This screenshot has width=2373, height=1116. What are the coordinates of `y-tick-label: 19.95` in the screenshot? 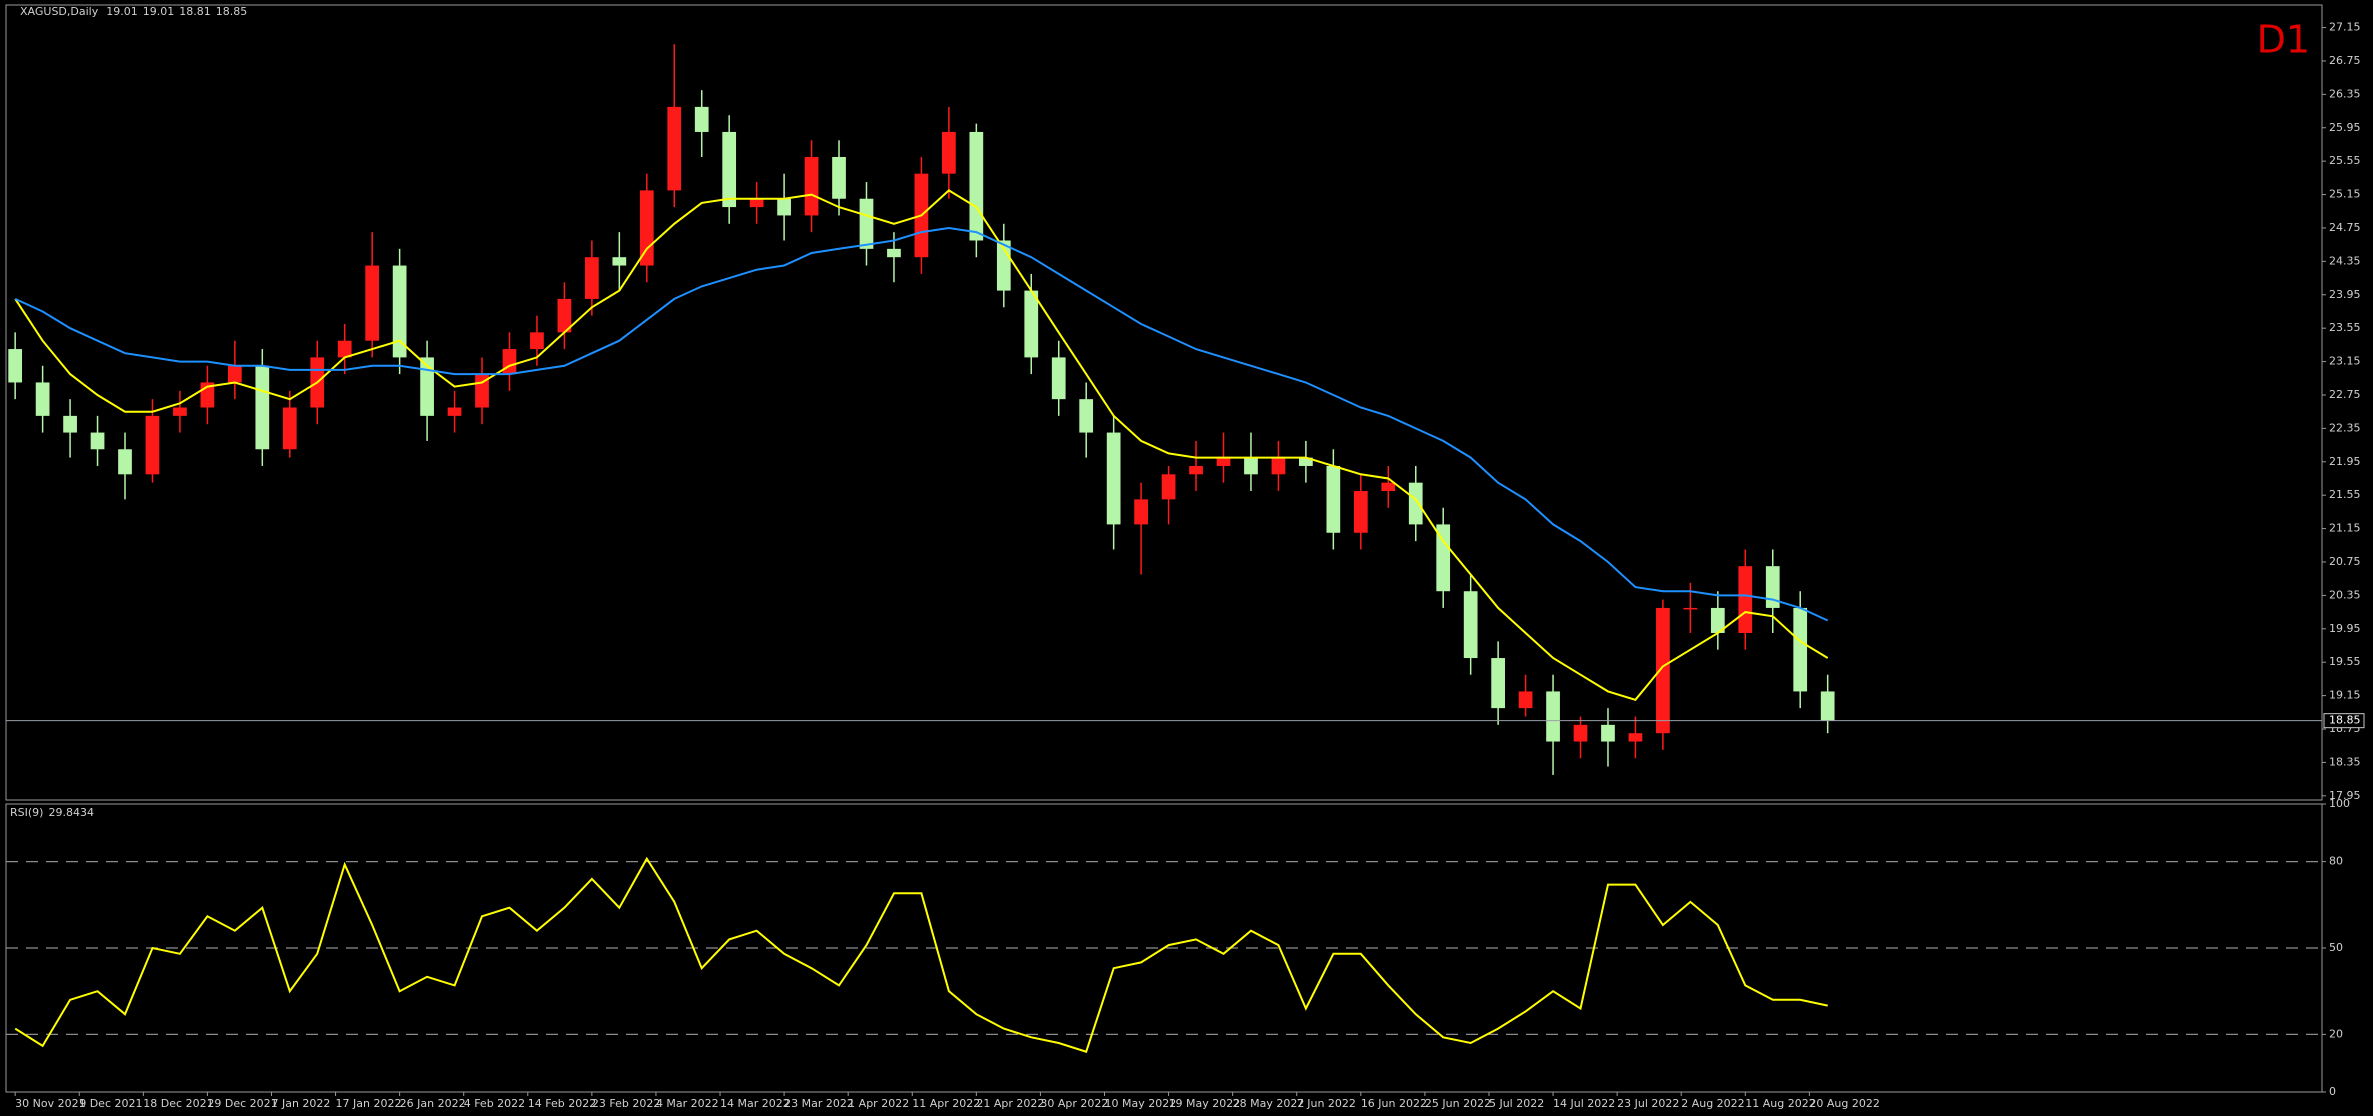 It's located at (2345, 628).